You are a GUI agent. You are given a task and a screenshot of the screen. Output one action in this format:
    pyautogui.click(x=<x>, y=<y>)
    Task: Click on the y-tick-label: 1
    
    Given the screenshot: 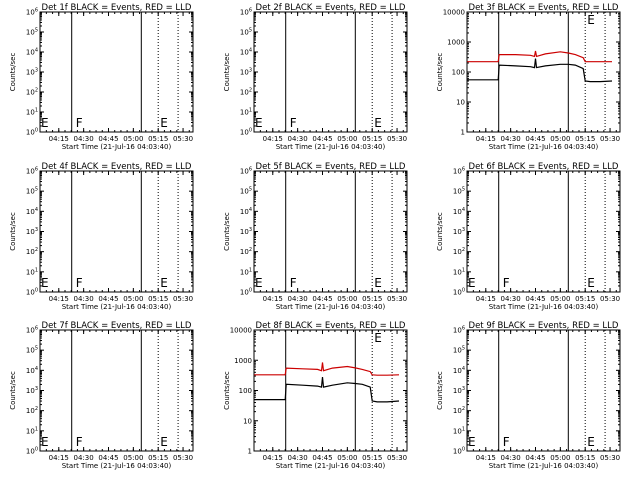 What is the action you would take?
    pyautogui.click(x=463, y=133)
    